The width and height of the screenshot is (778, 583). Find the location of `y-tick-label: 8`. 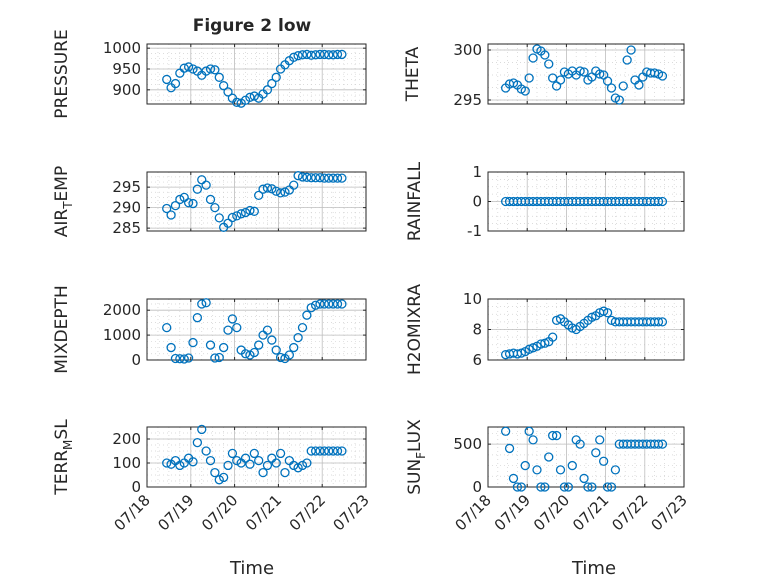

y-tick-label: 8 is located at coordinates (477, 330).